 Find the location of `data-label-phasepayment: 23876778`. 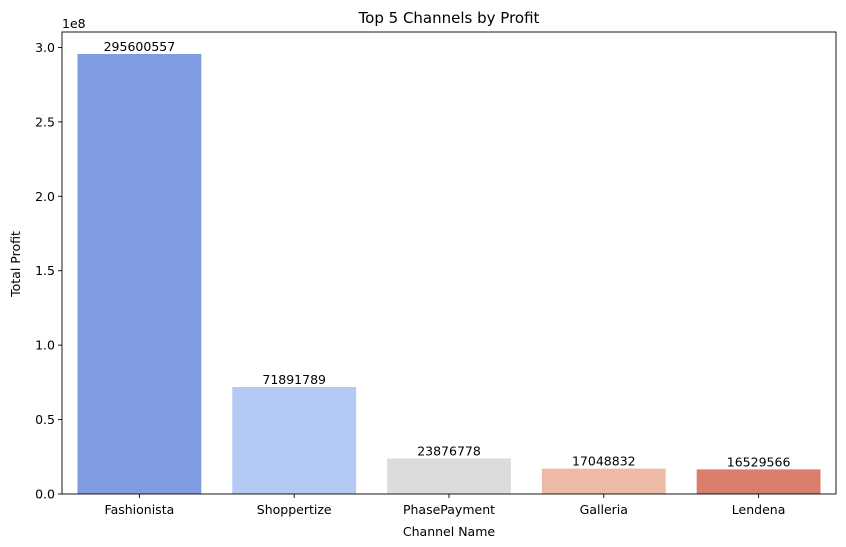

data-label-phasepayment: 23876778 is located at coordinates (449, 450).